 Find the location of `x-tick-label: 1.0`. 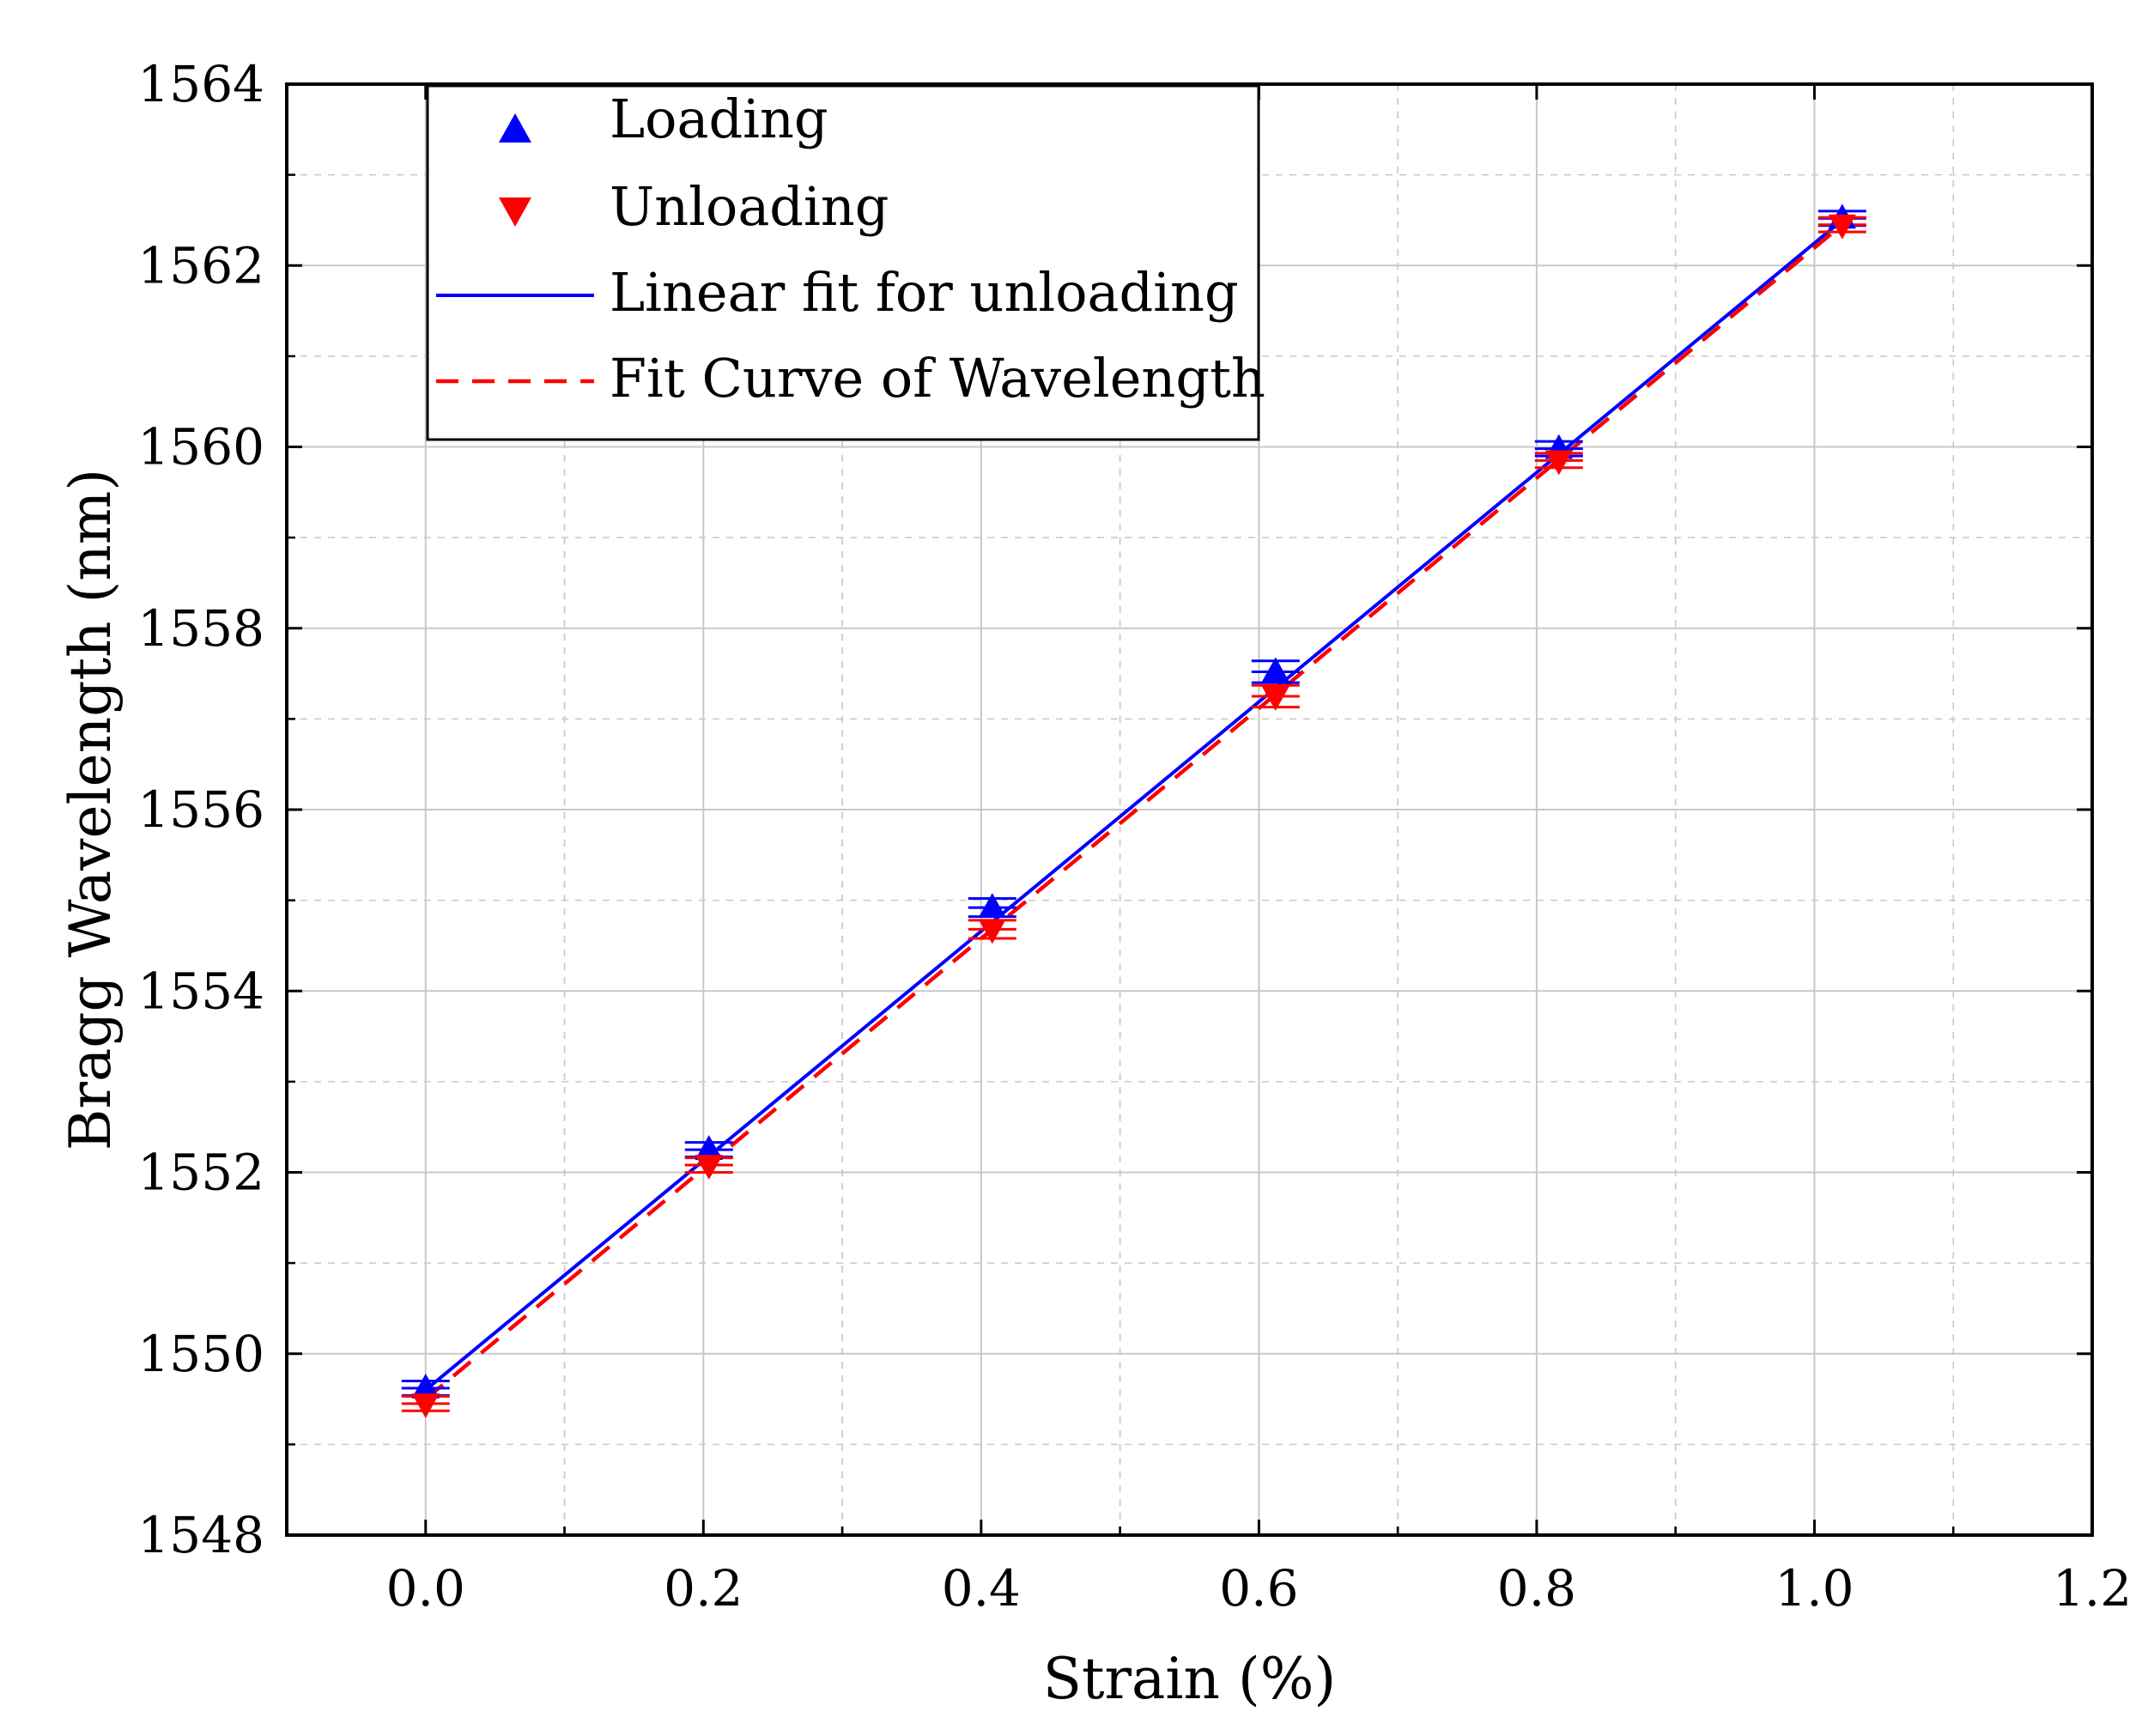

x-tick-label: 1.0 is located at coordinates (1814, 1588).